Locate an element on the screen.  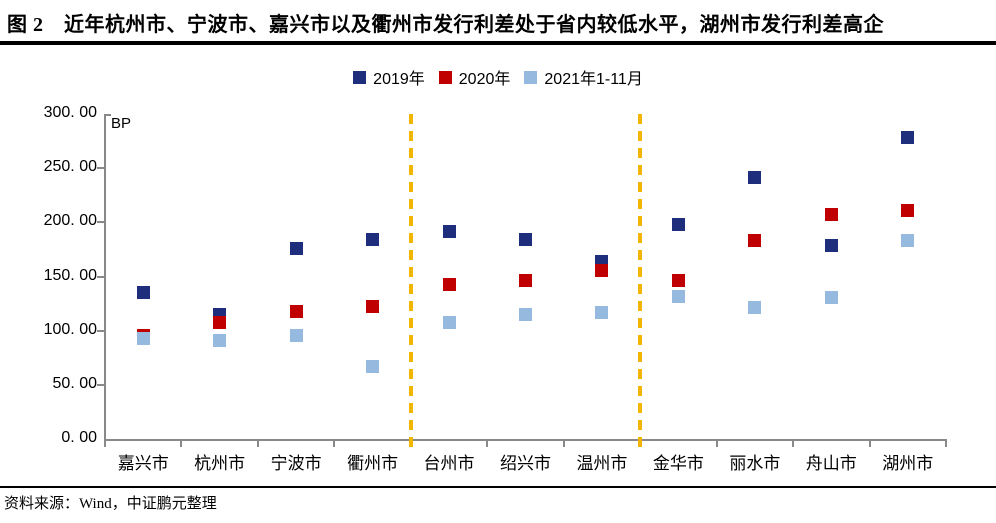
y-tick-label: 100. 00 is located at coordinates (70, 329).